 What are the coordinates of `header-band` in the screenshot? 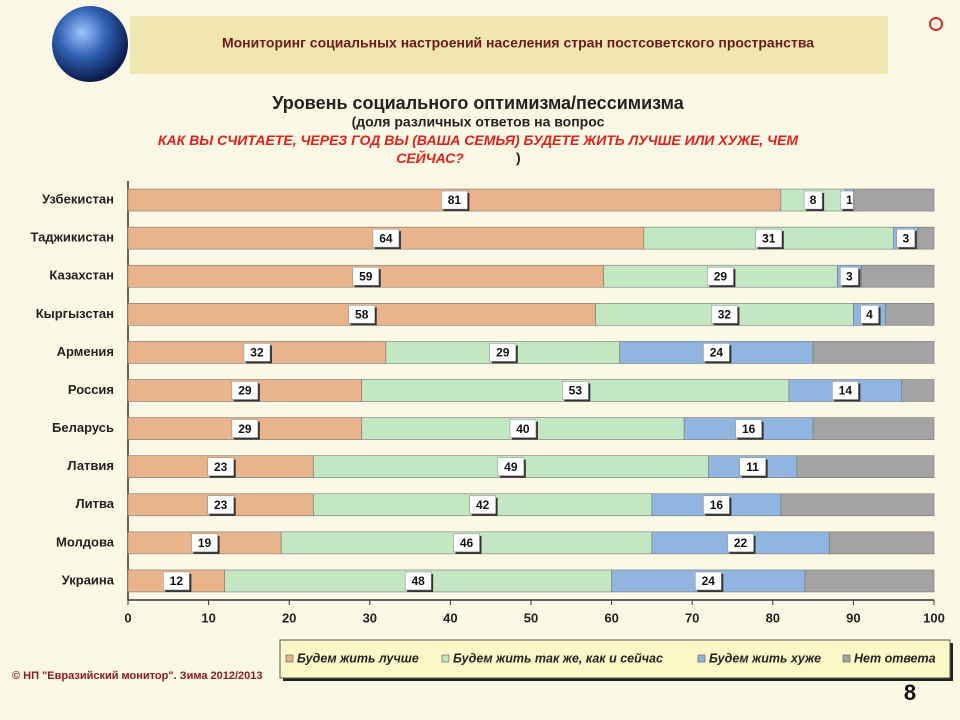 It's located at (509, 45).